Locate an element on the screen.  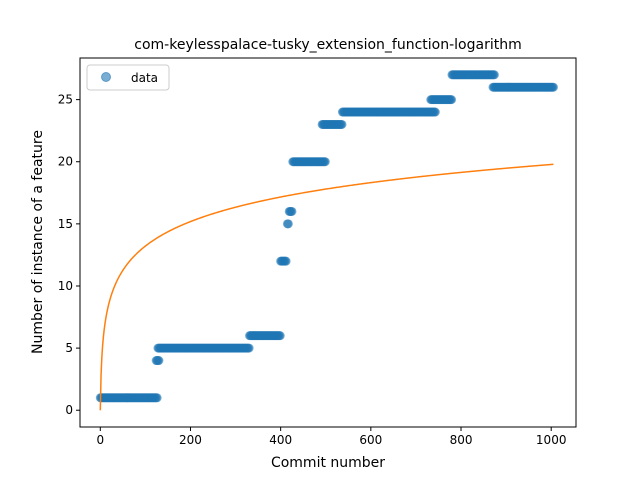
legend-box is located at coordinates (128, 77).